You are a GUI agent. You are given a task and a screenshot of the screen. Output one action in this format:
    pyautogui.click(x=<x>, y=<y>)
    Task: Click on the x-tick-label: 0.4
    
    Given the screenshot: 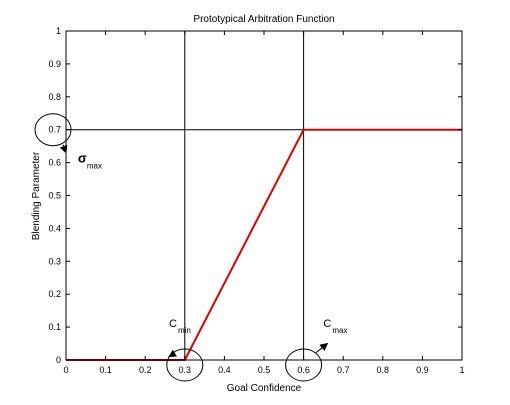 What is the action you would take?
    pyautogui.click(x=224, y=370)
    